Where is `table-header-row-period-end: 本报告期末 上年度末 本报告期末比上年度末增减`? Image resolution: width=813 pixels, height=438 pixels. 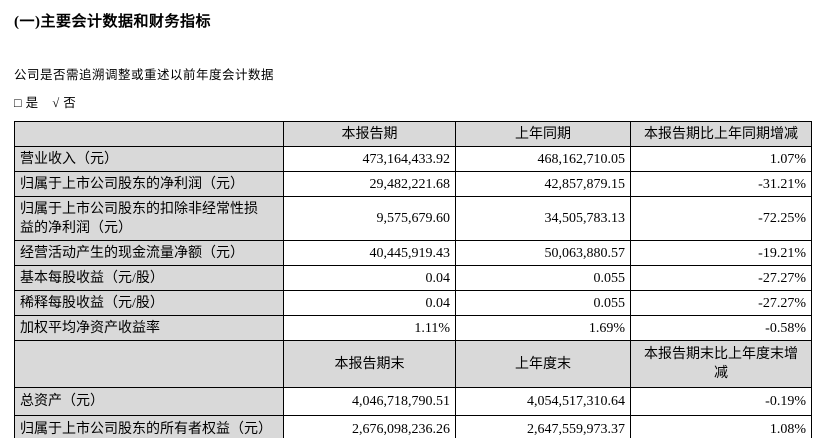
table-header-row-period-end: 本报告期末 上年度末 本报告期末比上年度末增减 is located at coordinates (413, 364).